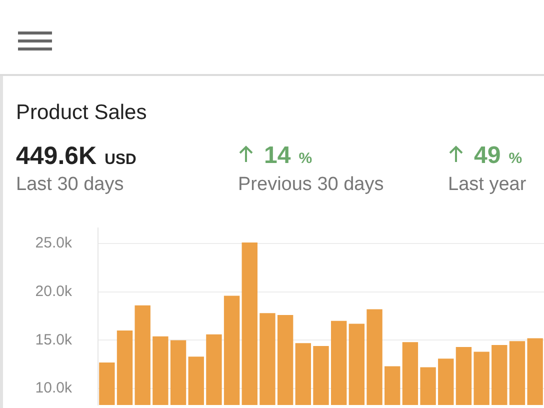 This screenshot has width=544, height=408. What do you see at coordinates (487, 156) in the screenshot?
I see `text: 49` at bounding box center [487, 156].